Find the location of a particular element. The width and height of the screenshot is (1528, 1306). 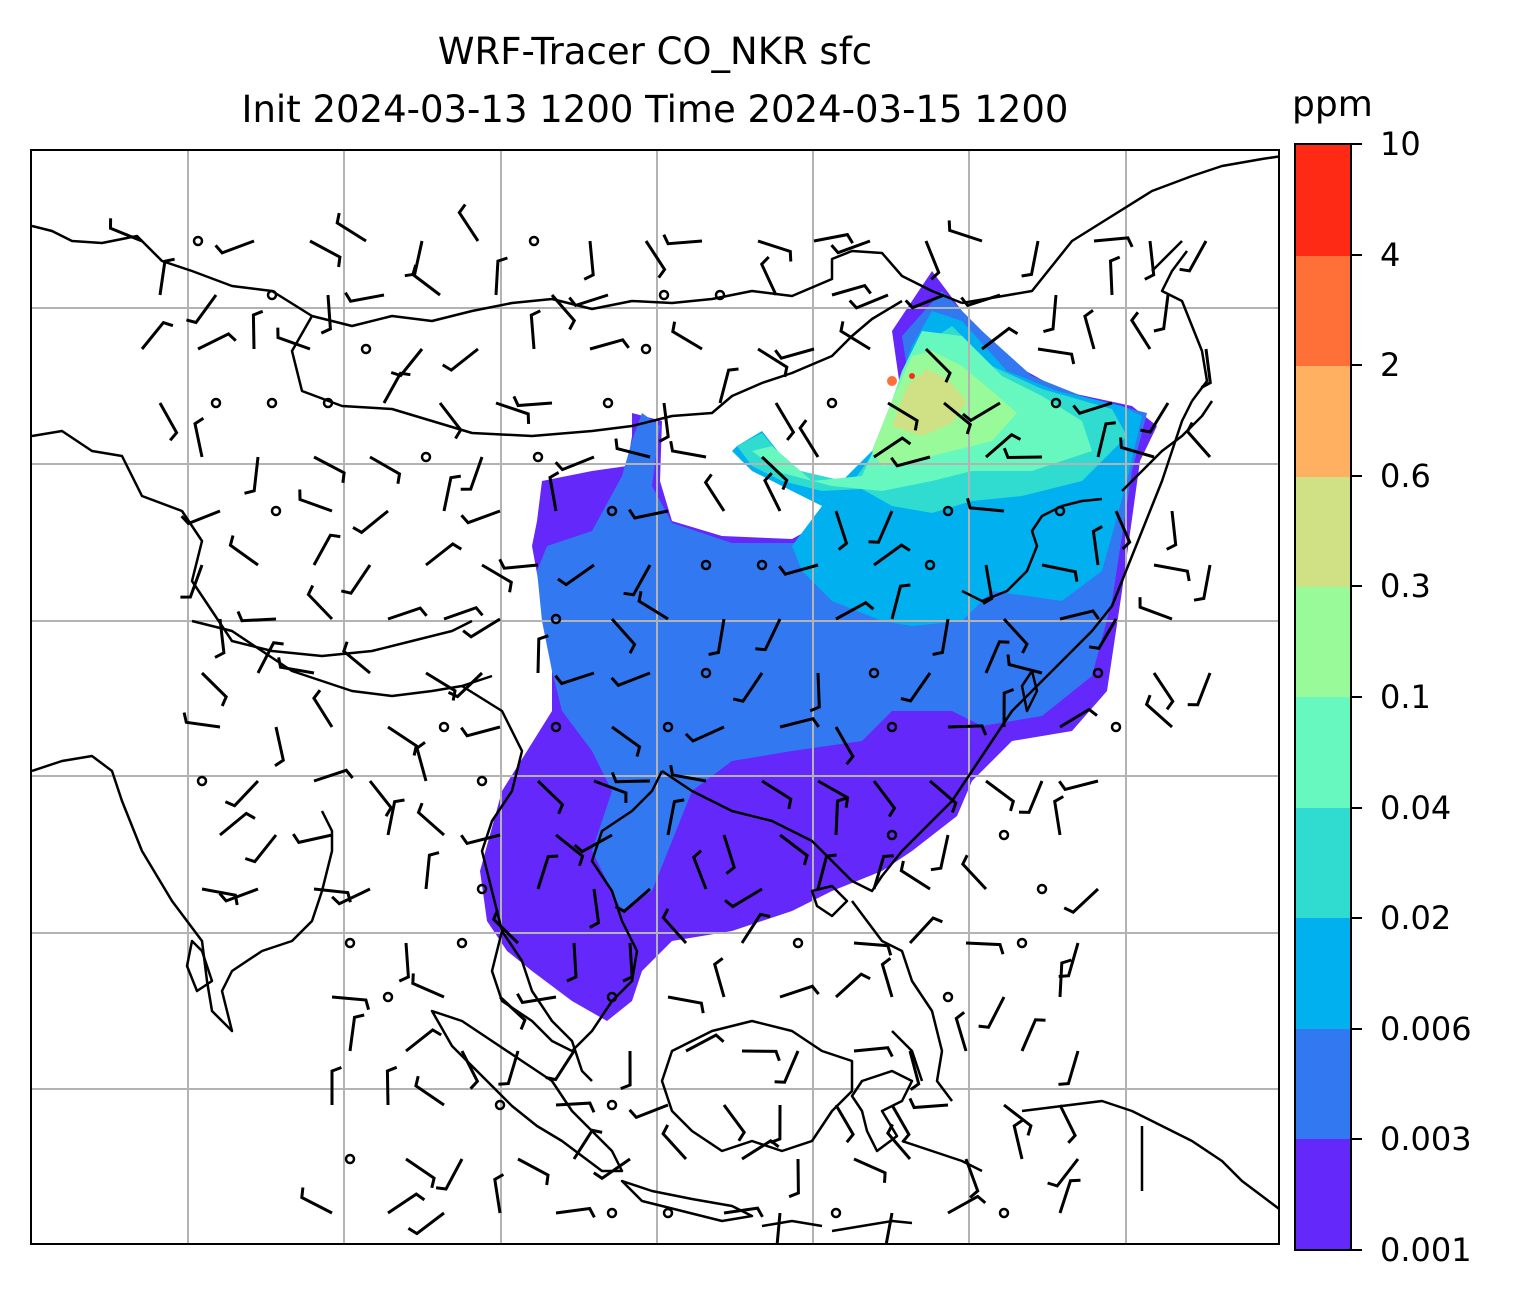

japan is located at coordinates (1167, 366).